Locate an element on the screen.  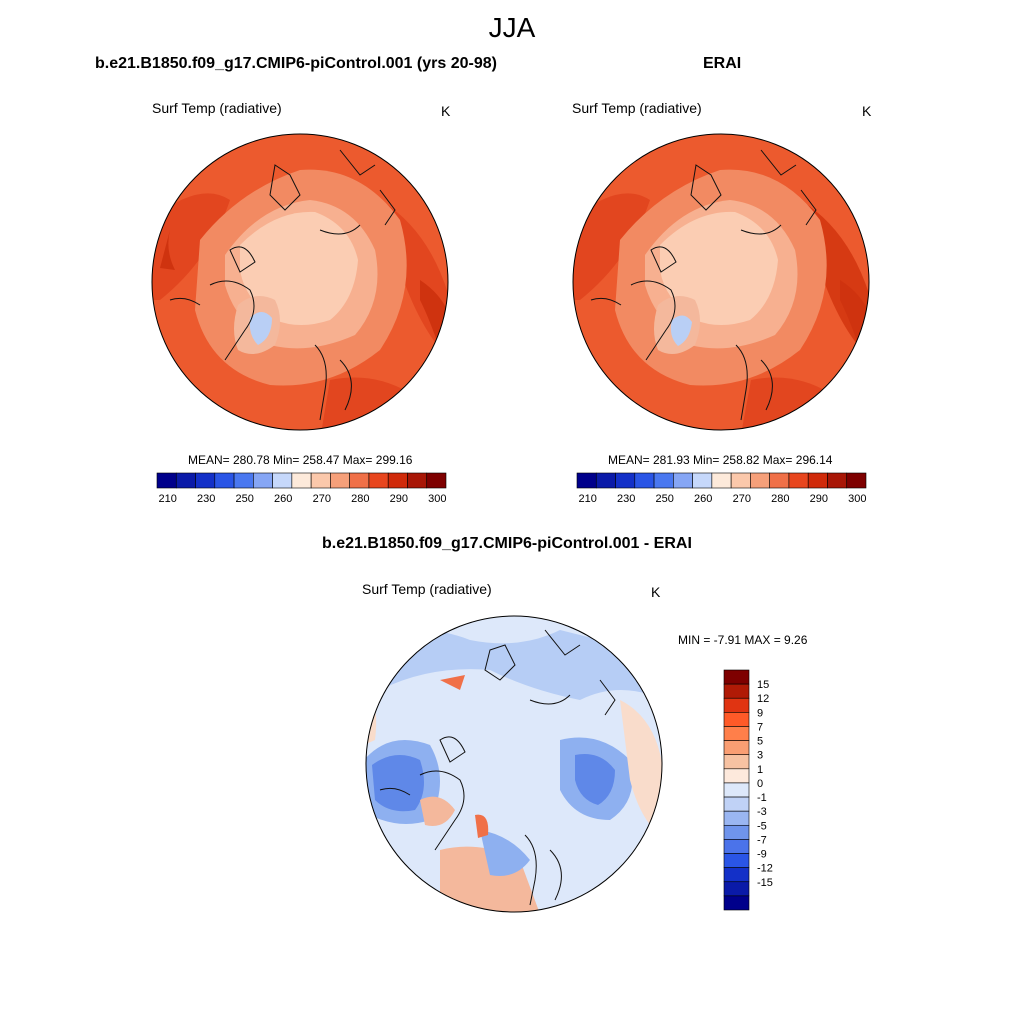
colorbar-tick-label: 250 is located at coordinates (665, 499).